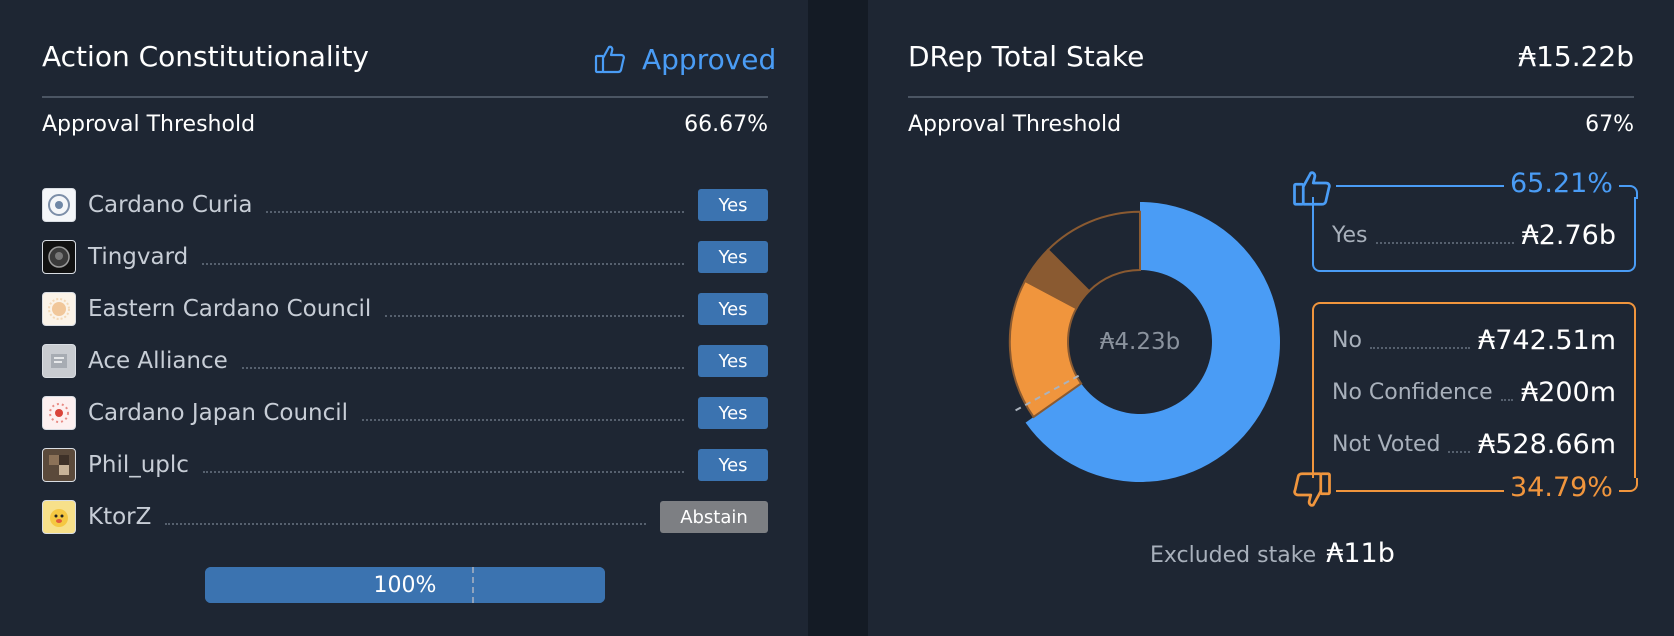 The width and height of the screenshot is (1674, 636). I want to click on not-voted-row: Not Voted ₳528.66m, so click(1474, 444).